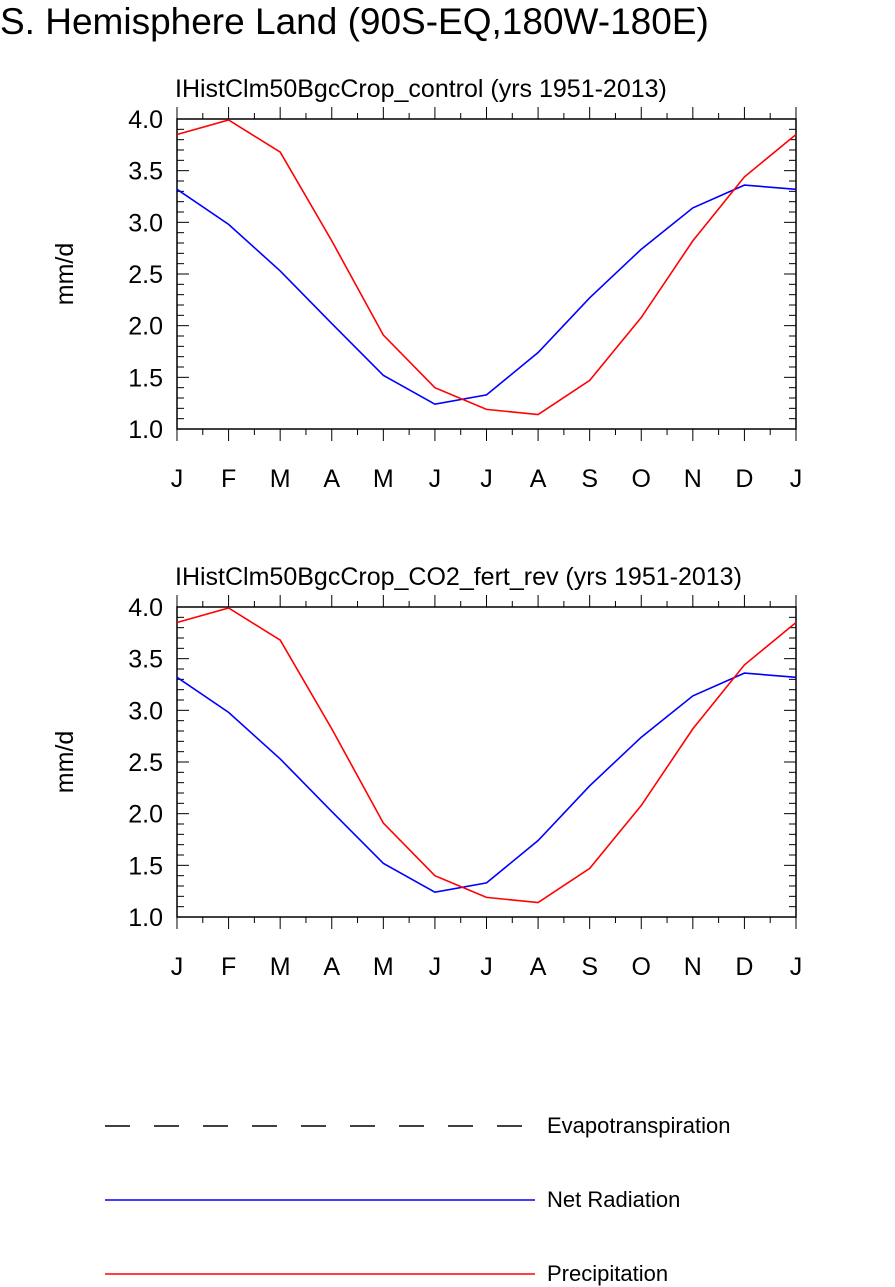  Describe the element at coordinates (354, 21) in the screenshot. I see `main-title: S. Hemisphere Land (90S-EQ,180W-180E)` at that location.